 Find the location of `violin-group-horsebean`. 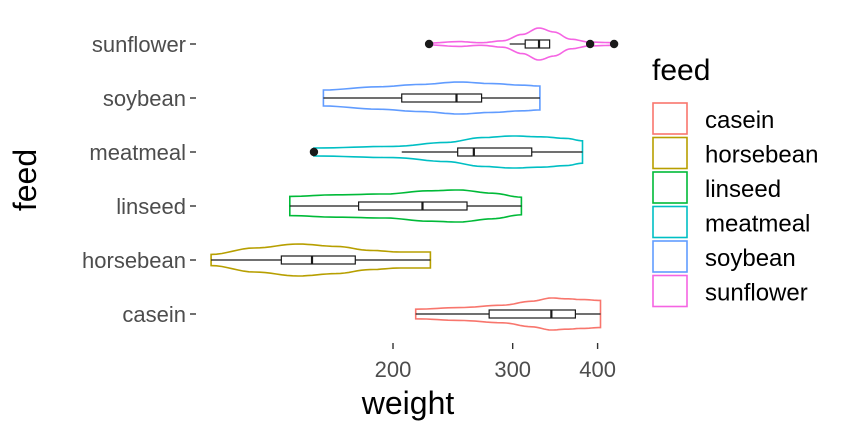

violin-group-horsebean is located at coordinates (321, 260).